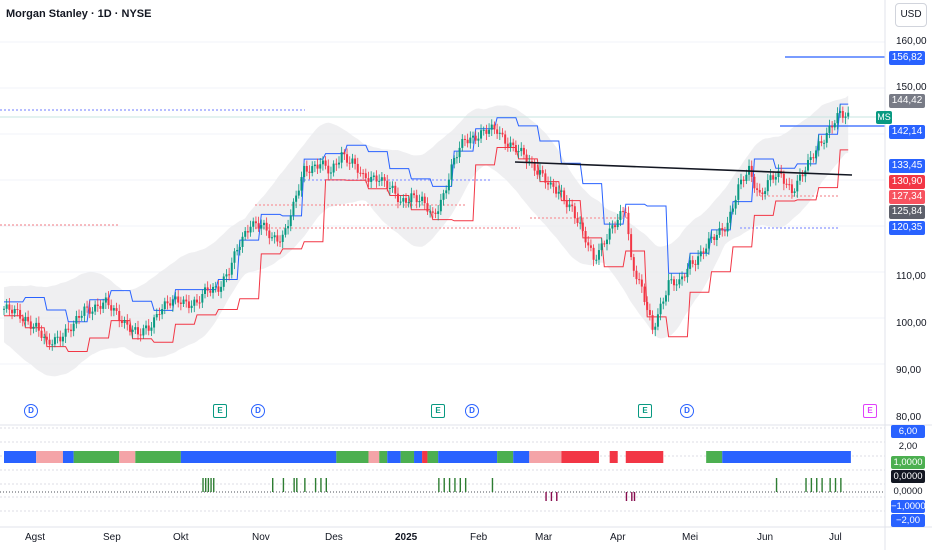 This screenshot has width=932, height=550. I want to click on trendline, so click(683, 168).